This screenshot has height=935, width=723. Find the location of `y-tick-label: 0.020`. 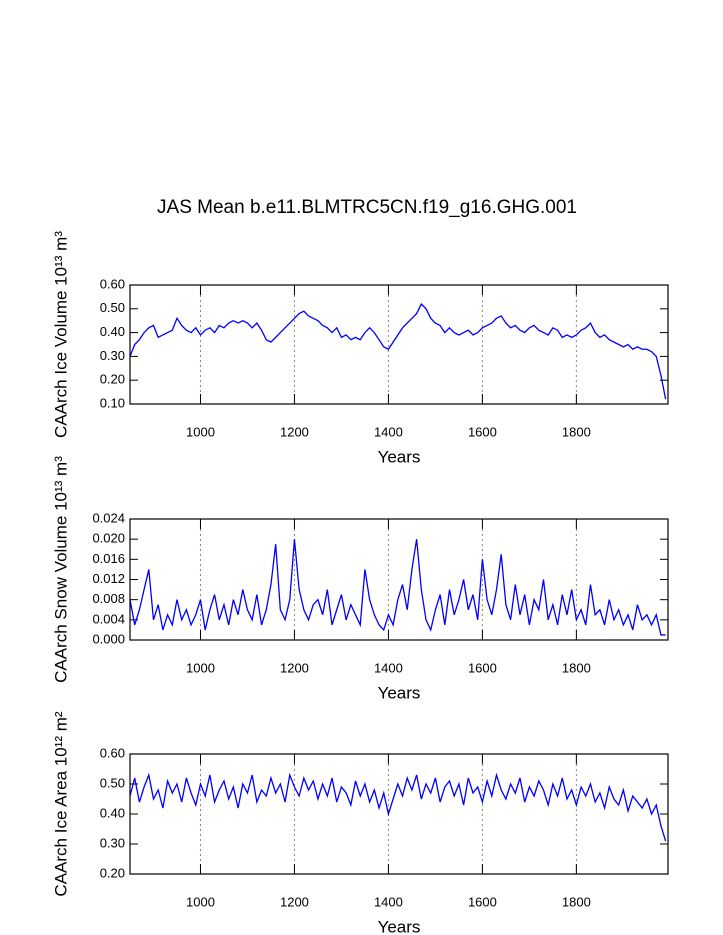

y-tick-label: 0.020 is located at coordinates (108, 538).